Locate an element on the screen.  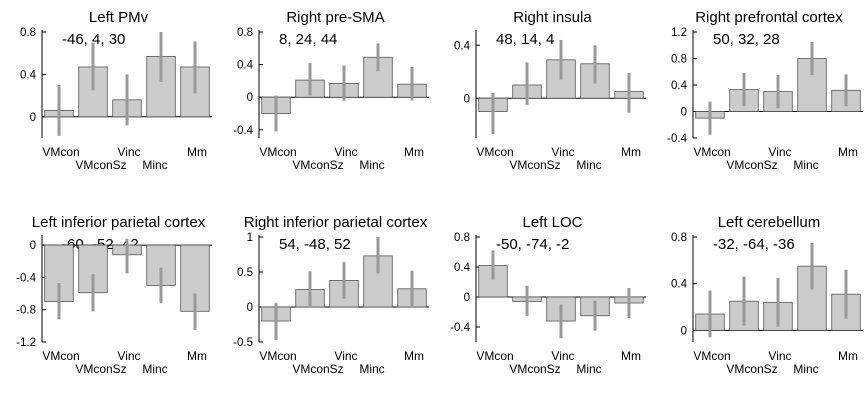
y-tick-label: -0.8 is located at coordinates (26, 311).